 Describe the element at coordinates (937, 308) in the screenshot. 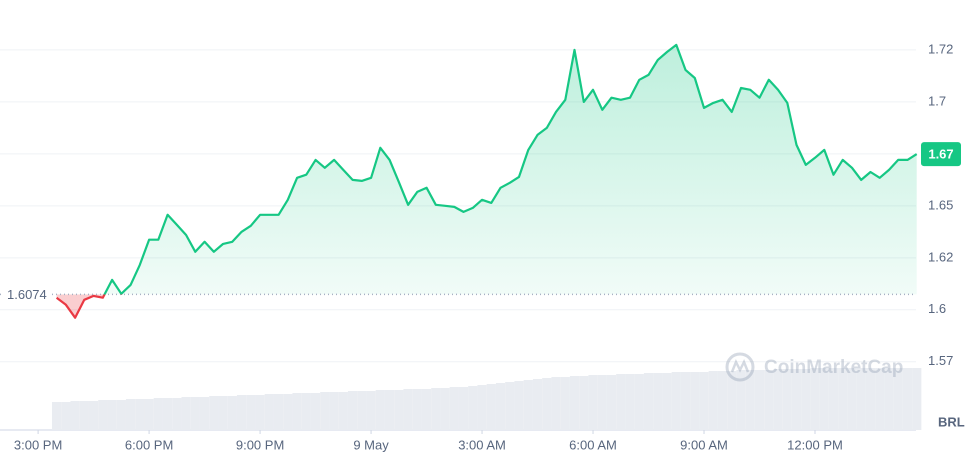

I see `y-tick-label: 1.6` at that location.